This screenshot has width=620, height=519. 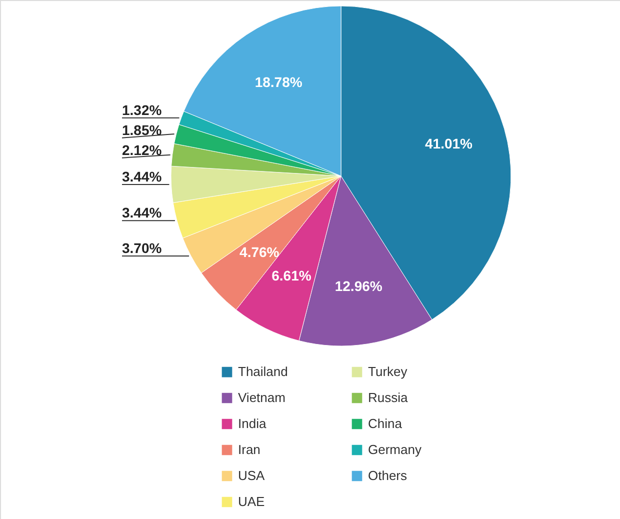 What do you see at coordinates (252, 475) in the screenshot?
I see `legend-label: USA` at bounding box center [252, 475].